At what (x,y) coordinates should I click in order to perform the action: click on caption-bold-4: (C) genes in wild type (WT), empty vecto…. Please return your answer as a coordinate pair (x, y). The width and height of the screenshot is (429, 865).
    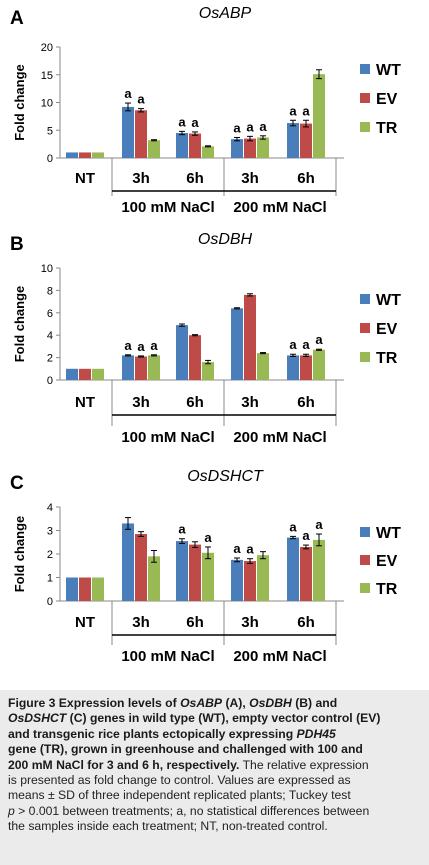
    Looking at the image, I should click on (223, 718).